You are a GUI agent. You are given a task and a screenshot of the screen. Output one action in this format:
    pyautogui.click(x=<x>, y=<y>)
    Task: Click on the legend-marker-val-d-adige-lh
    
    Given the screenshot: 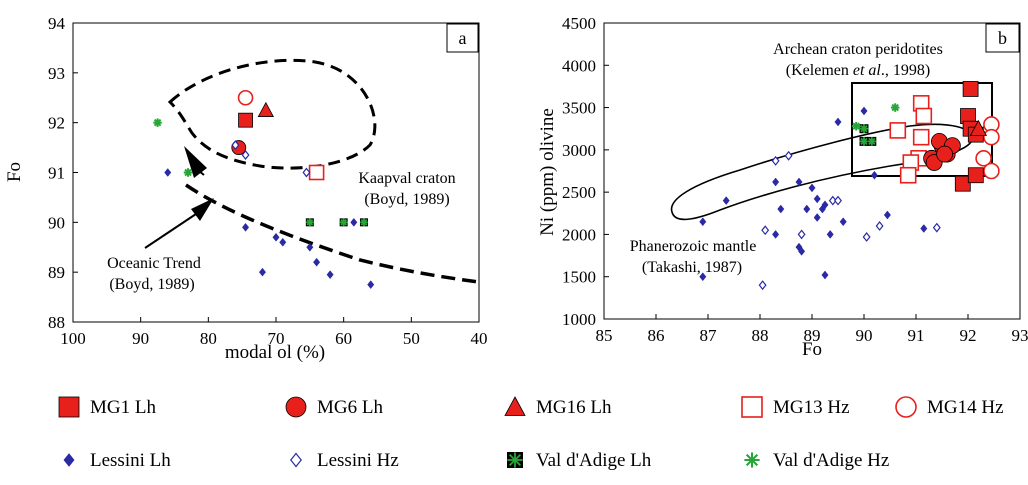 What is the action you would take?
    pyautogui.click(x=515, y=460)
    